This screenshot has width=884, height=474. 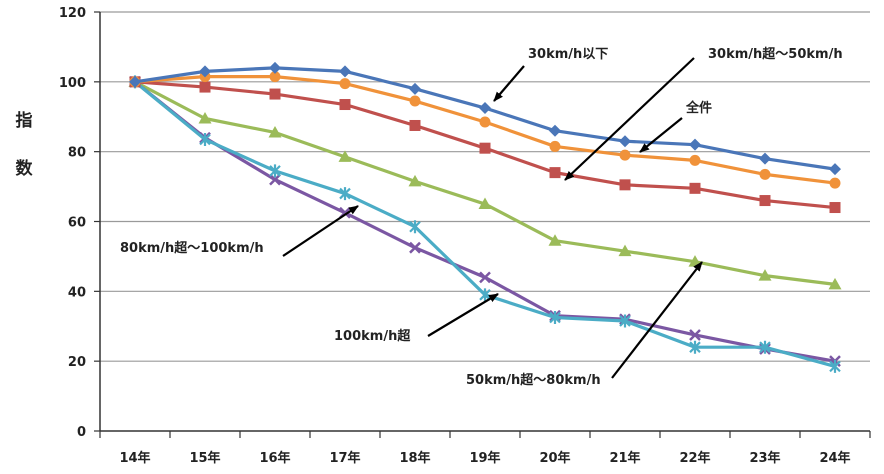 I want to click on y-axis-label-char-2: 数, so click(x=25, y=168).